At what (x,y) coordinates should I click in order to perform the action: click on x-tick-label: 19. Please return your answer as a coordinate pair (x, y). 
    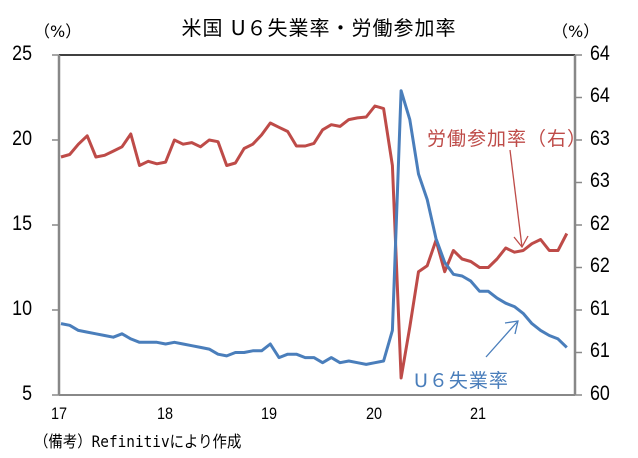
    Looking at the image, I should click on (269, 413).